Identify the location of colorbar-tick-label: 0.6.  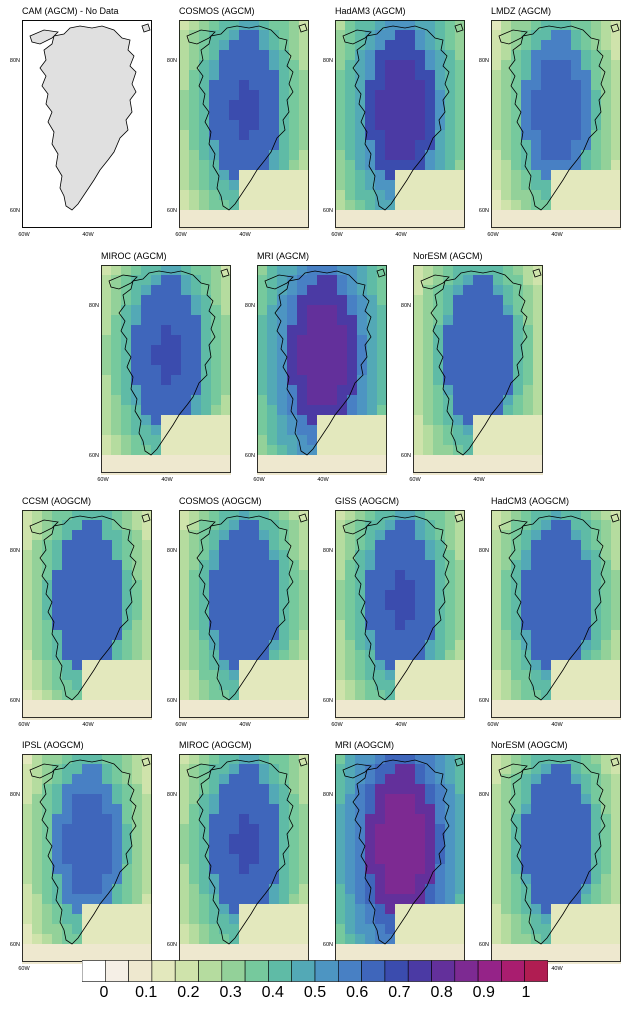
(357, 992).